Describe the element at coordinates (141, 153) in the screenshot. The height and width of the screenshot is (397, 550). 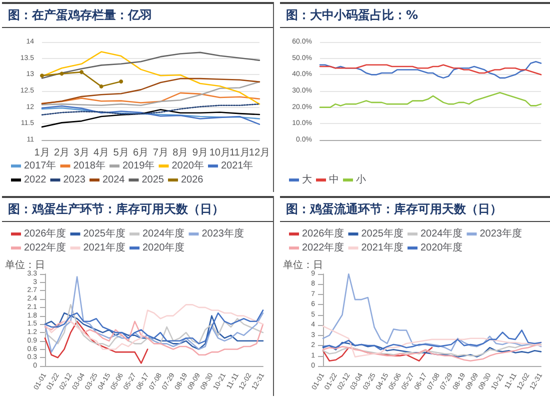
I see `x-tick-label: 6月` at that location.